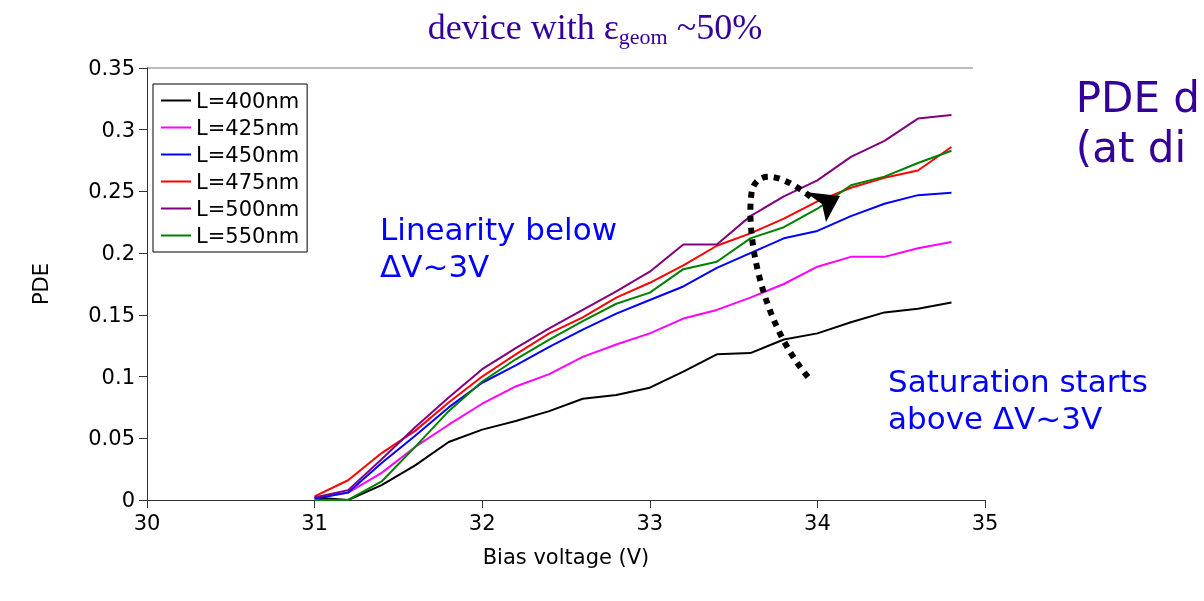 The height and width of the screenshot is (601, 1204). Describe the element at coordinates (314, 522) in the screenshot. I see `x-tick-label: 31` at that location.